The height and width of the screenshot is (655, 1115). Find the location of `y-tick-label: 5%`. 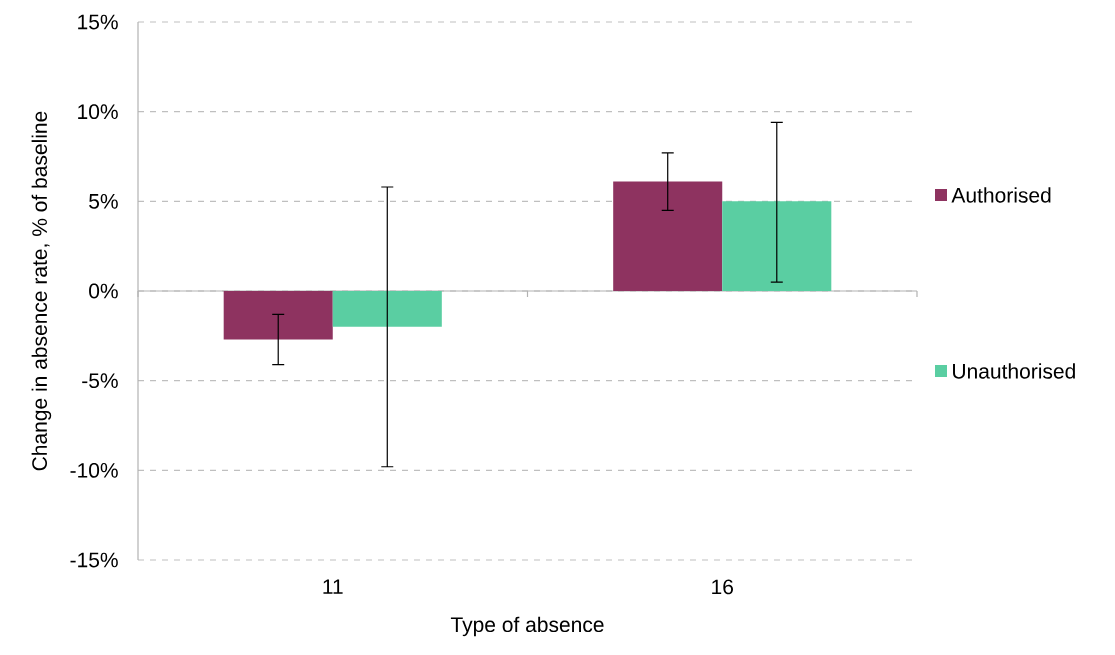

y-tick-label: 5% is located at coordinates (103, 201).